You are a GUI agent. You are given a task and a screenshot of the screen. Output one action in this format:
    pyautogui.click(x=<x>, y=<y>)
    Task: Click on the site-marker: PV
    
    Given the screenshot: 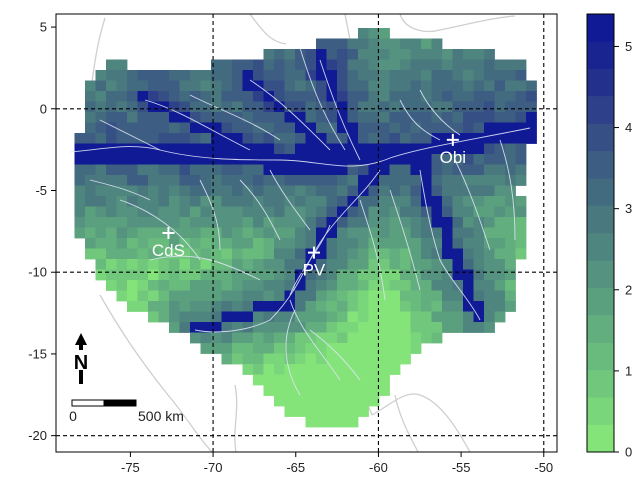 What is the action you would take?
    pyautogui.click(x=314, y=263)
    